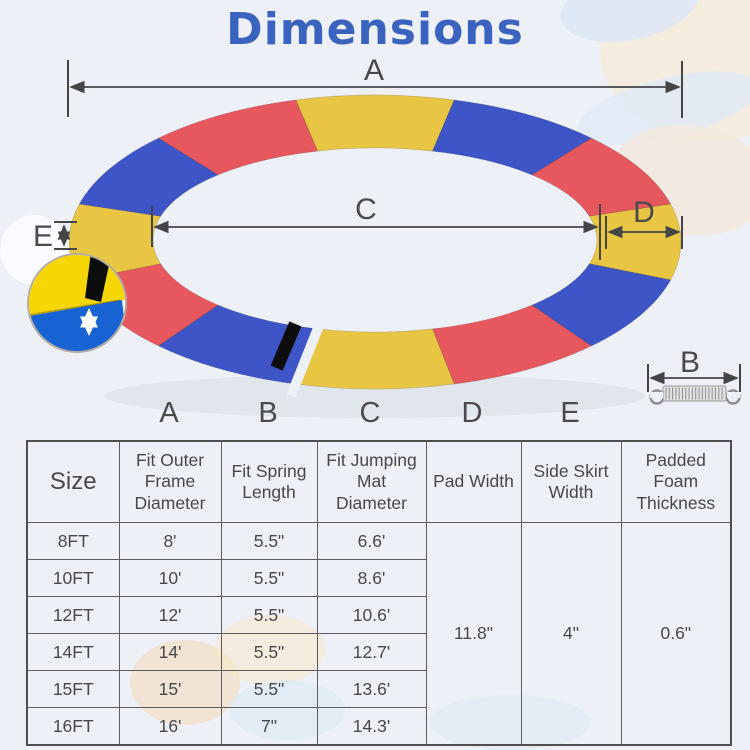 This screenshot has width=750, height=750. Describe the element at coordinates (43, 236) in the screenshot. I see `dim-e-label: E` at that location.